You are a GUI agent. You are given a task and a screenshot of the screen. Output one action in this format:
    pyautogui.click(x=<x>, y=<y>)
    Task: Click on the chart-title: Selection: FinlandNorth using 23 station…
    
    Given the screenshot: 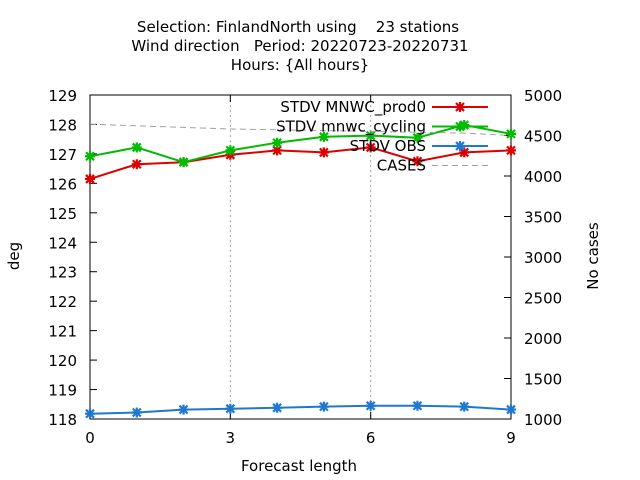 What is the action you would take?
    pyautogui.click(x=299, y=46)
    